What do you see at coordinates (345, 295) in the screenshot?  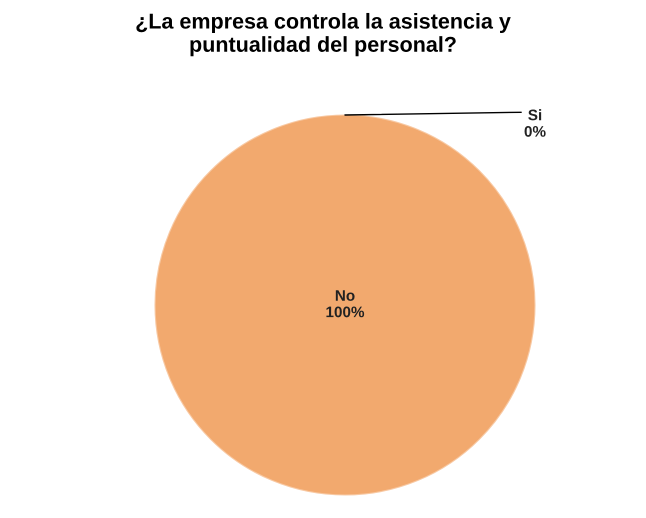 I see `slice-label: No` at bounding box center [345, 295].